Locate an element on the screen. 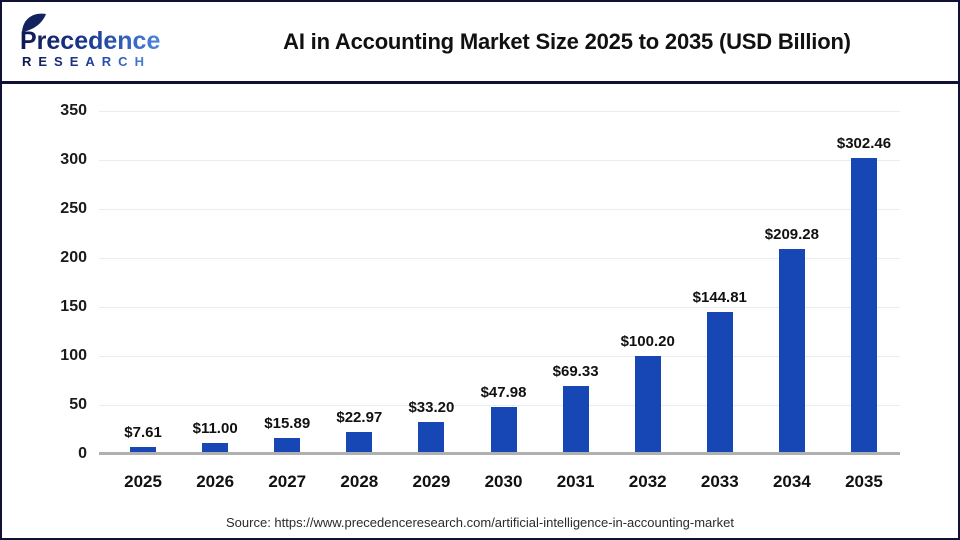  bar-column: $47.98 is located at coordinates (503, 282).